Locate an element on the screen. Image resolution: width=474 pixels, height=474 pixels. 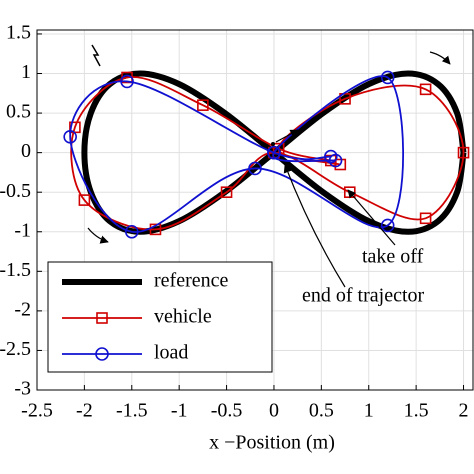
y-tick-label: -2.5 is located at coordinates (15, 349).